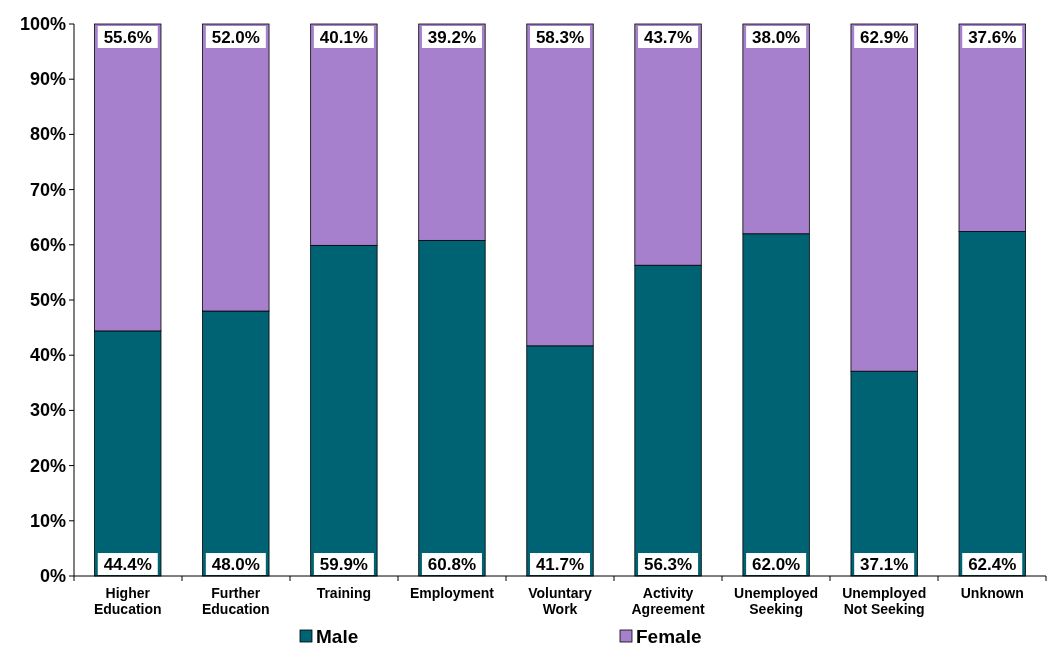 This screenshot has width=1051, height=651. Describe the element at coordinates (52, 576) in the screenshot. I see `y-tick-label: 0%` at that location.